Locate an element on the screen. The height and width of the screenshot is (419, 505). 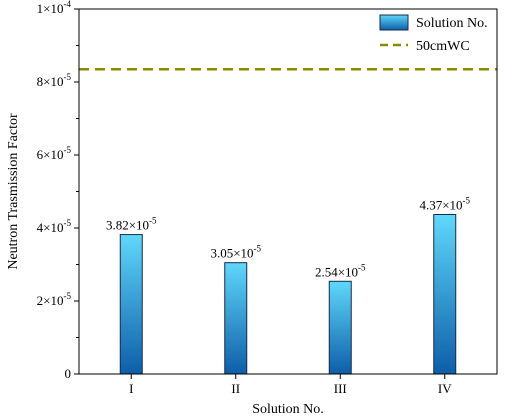
legend-swatch-solution is located at coordinates (394, 22).